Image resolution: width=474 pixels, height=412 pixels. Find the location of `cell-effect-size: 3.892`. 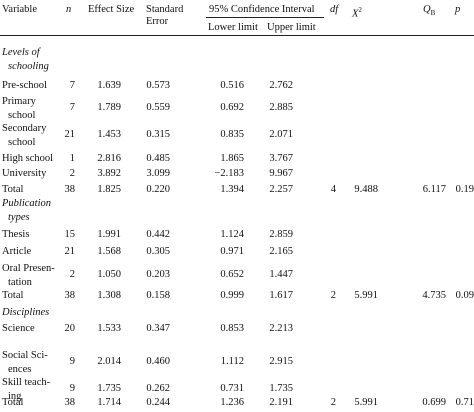

cell-effect-size: 3.892 is located at coordinates (109, 173).